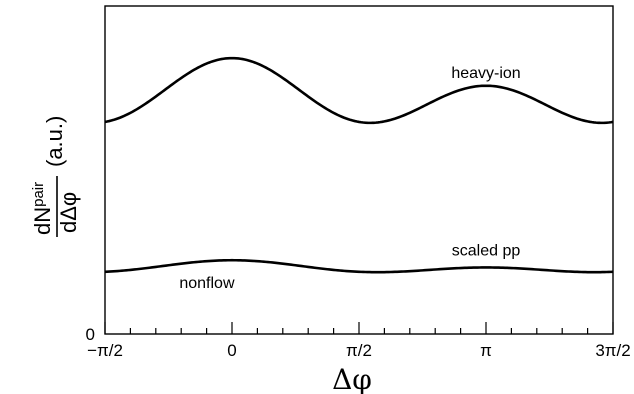  Describe the element at coordinates (359, 266) in the screenshot. I see `series-line-scaled-pp` at that location.